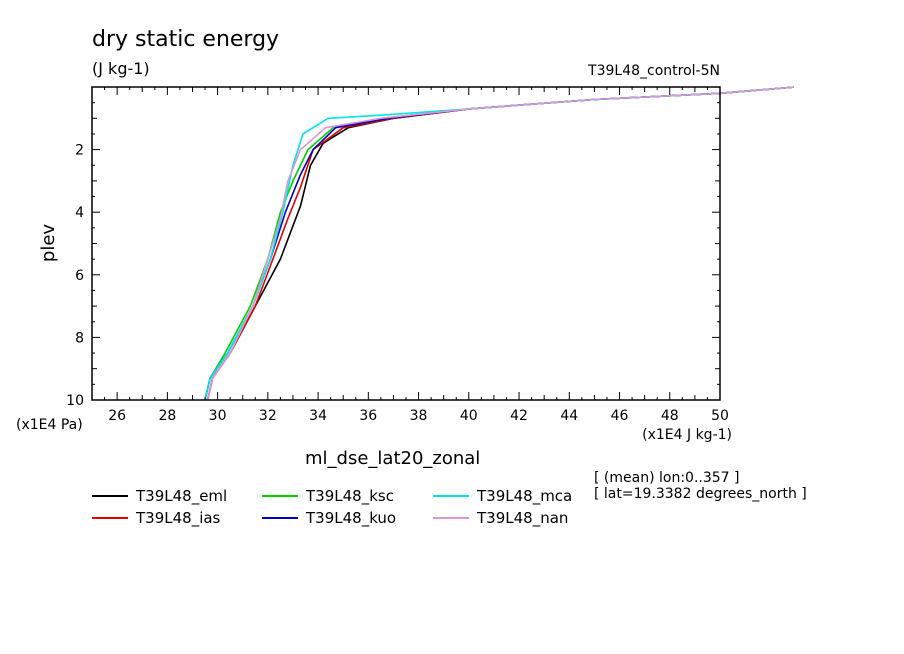 The height and width of the screenshot is (654, 904). Describe the element at coordinates (524, 496) in the screenshot. I see `legend-label: T39L48_mca` at that location.